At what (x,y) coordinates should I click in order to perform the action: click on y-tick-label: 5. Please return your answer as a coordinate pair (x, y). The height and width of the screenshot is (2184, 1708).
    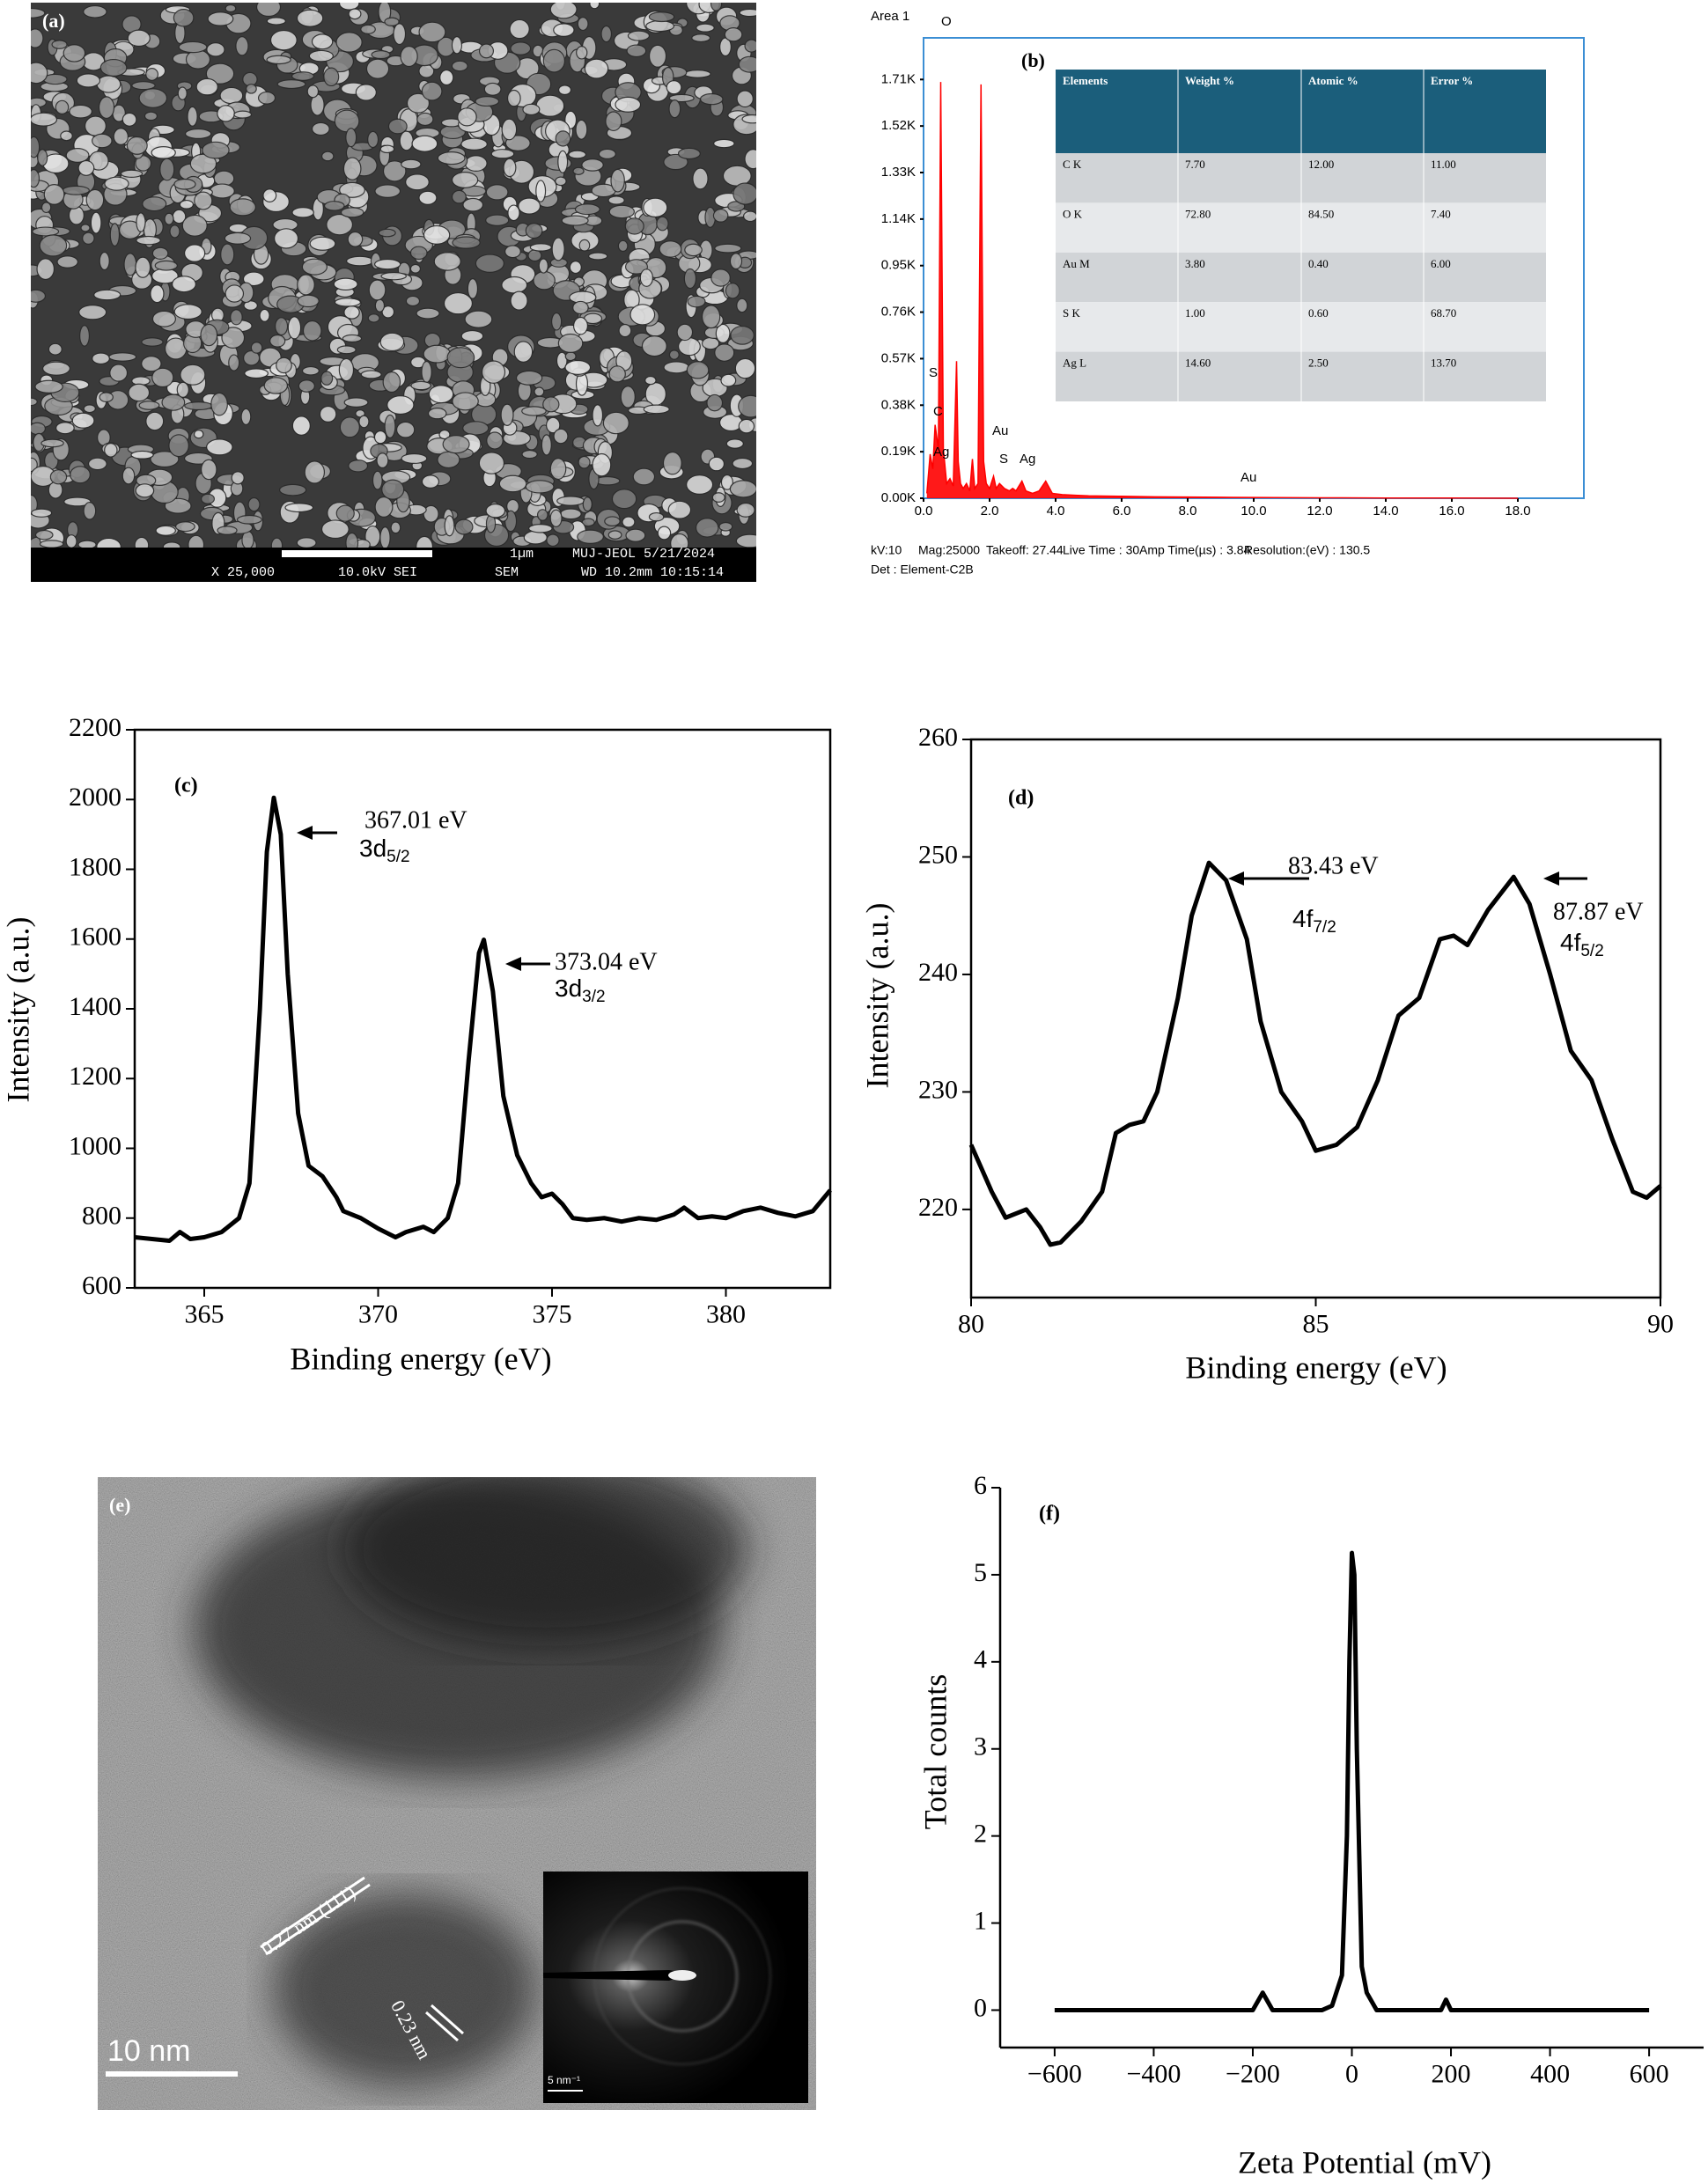
    Looking at the image, I should click on (980, 1572).